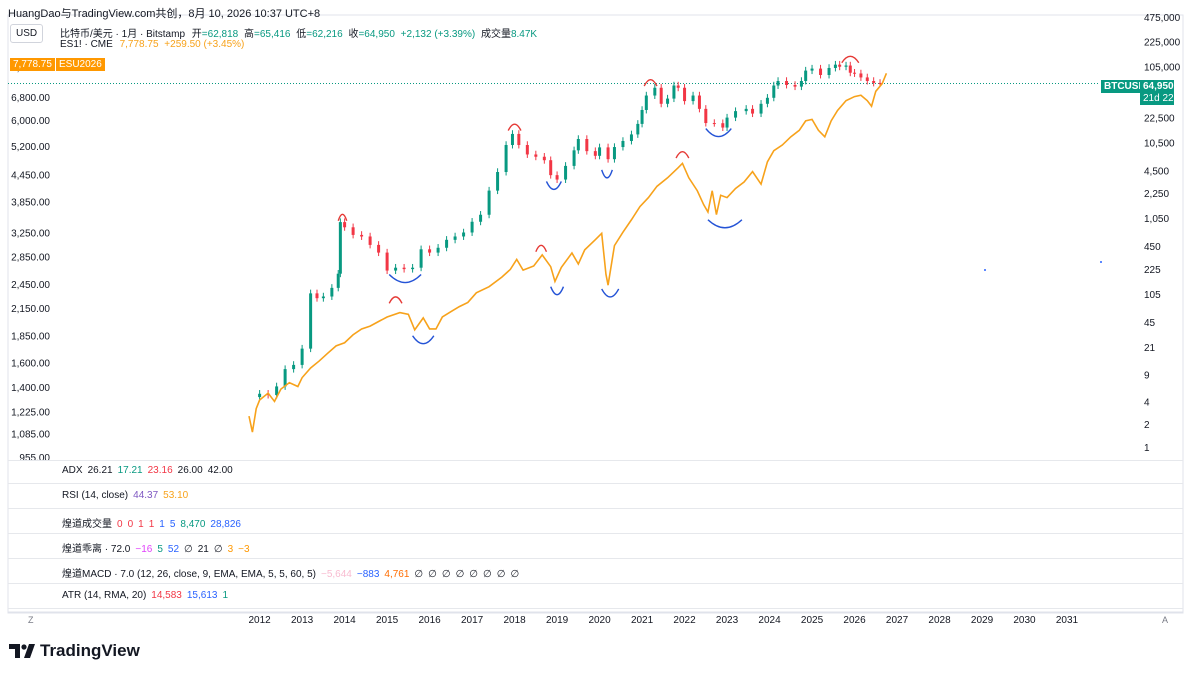 The height and width of the screenshot is (673, 1199). What do you see at coordinates (1159, 118) in the screenshot?
I see `right-axis-tick: 22,500` at bounding box center [1159, 118].